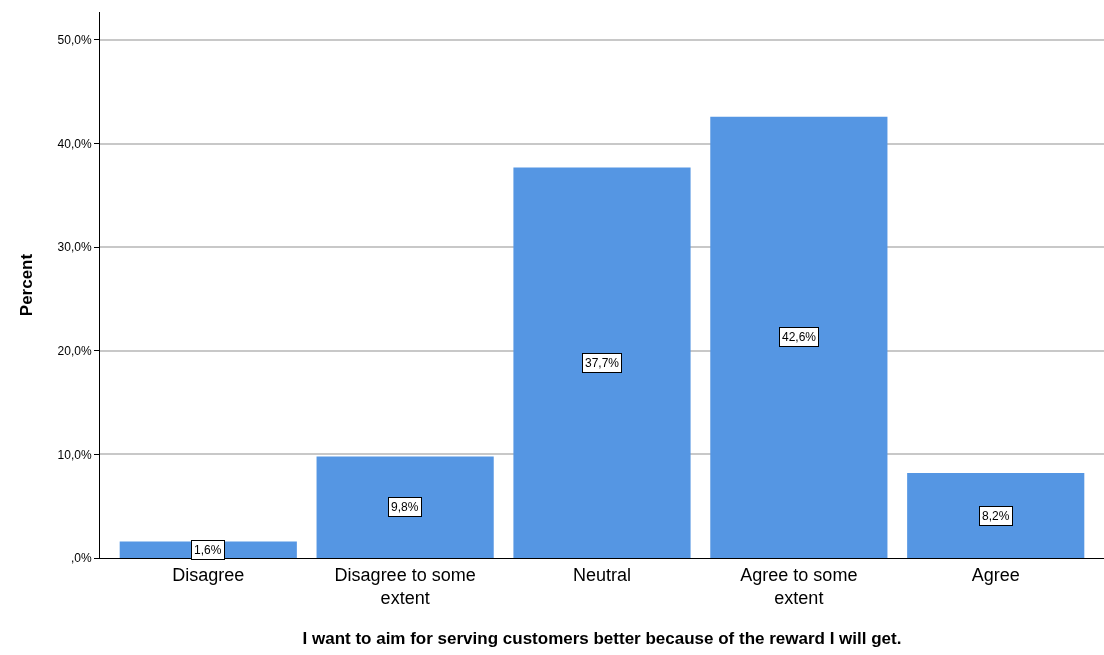 This screenshot has width=1104, height=655. I want to click on y-tick-label: 30,0%, so click(74, 247).